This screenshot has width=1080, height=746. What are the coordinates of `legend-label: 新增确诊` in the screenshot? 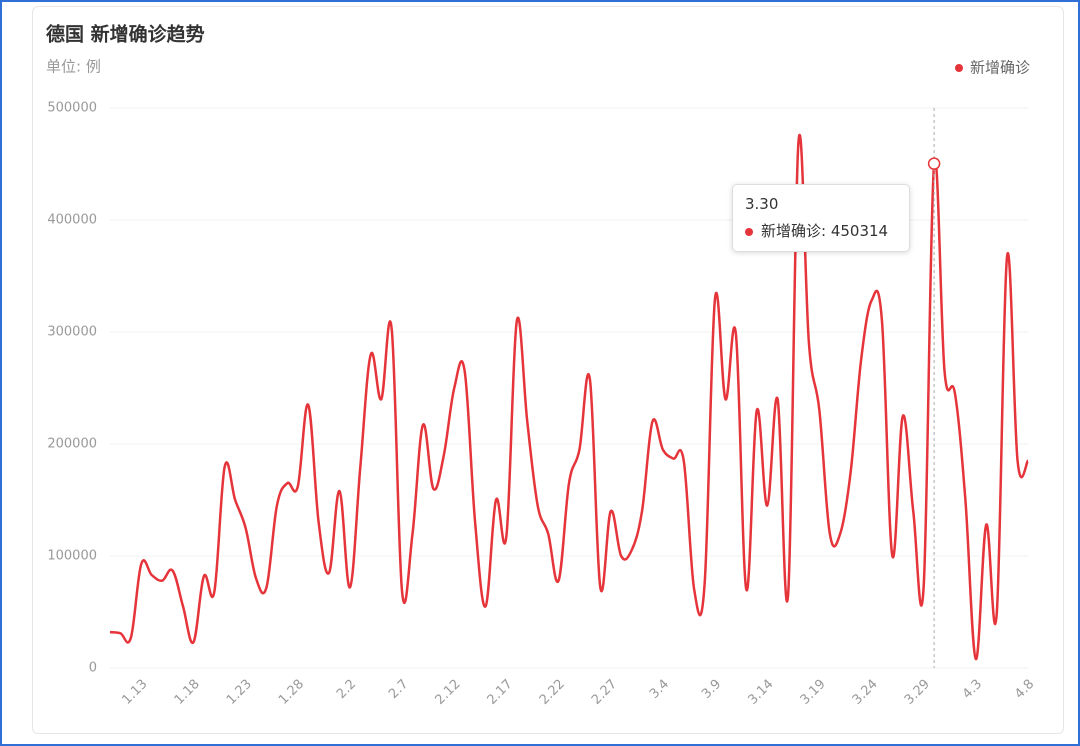 It's located at (1000, 68).